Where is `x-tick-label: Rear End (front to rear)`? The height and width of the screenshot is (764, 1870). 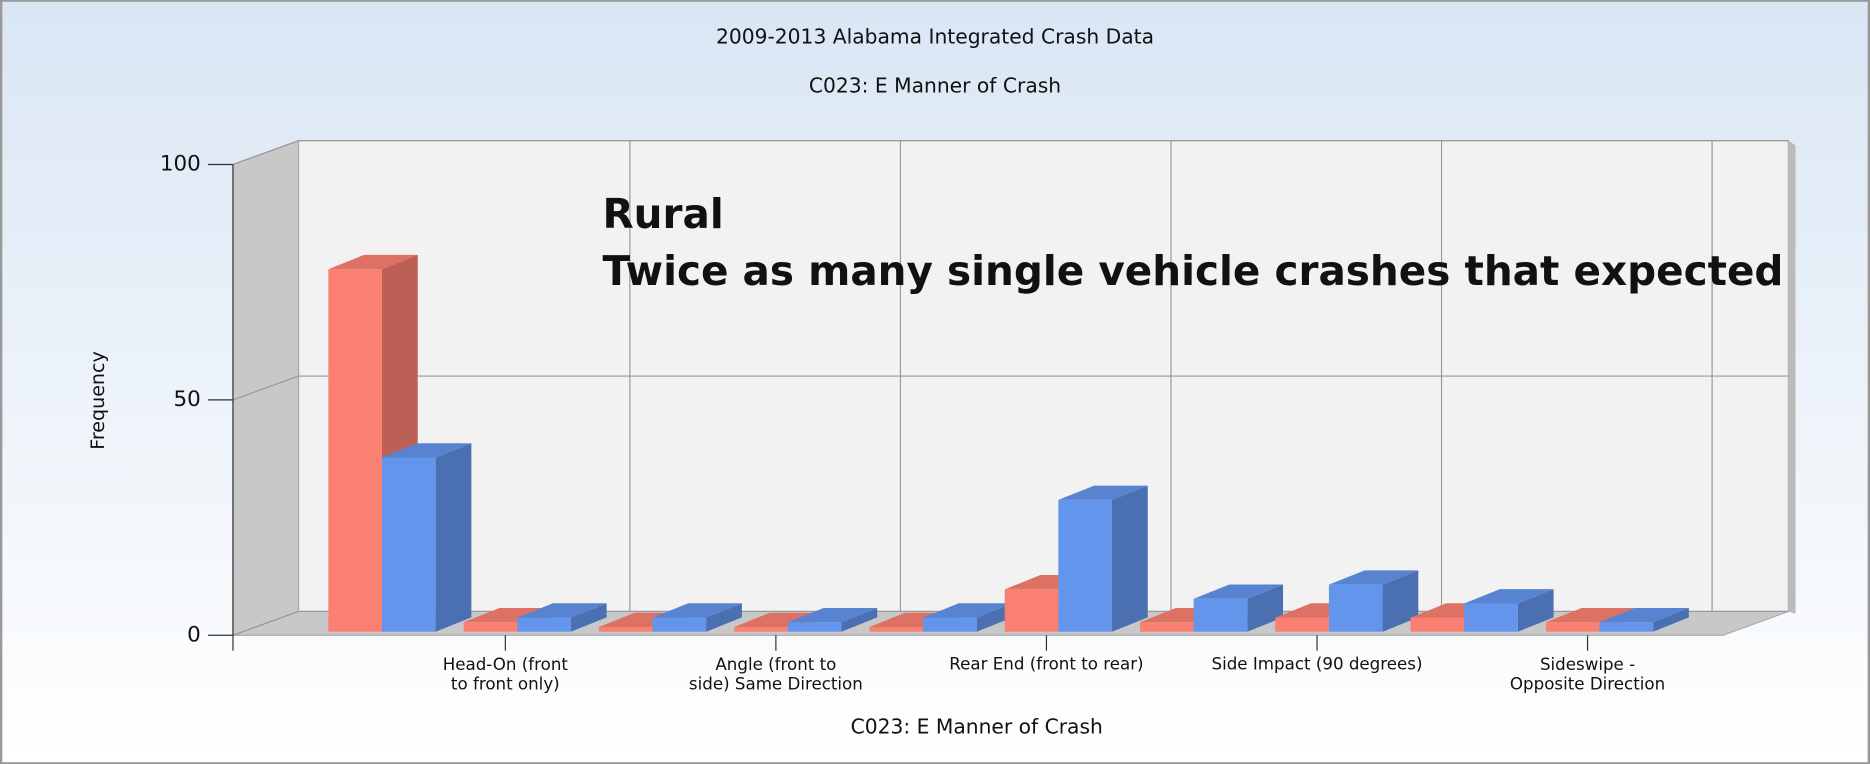 x-tick-label: Rear End (front to rear) is located at coordinates (1046, 664).